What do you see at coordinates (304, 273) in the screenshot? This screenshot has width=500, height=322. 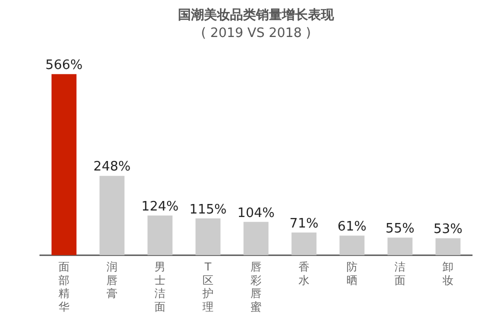 I see `x-tick-label: 香水` at bounding box center [304, 273].